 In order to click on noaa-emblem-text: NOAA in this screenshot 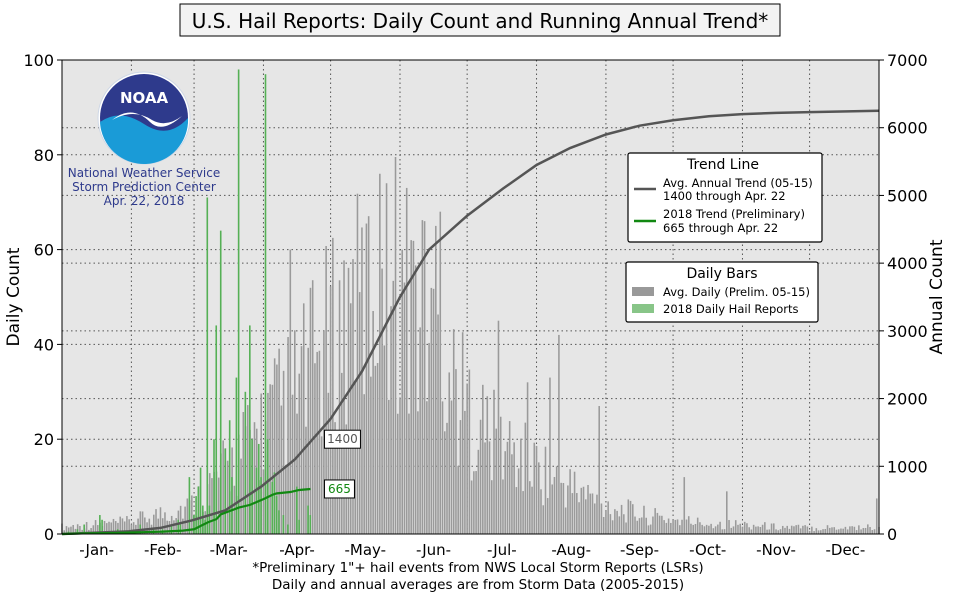, I will do `click(144, 98)`.